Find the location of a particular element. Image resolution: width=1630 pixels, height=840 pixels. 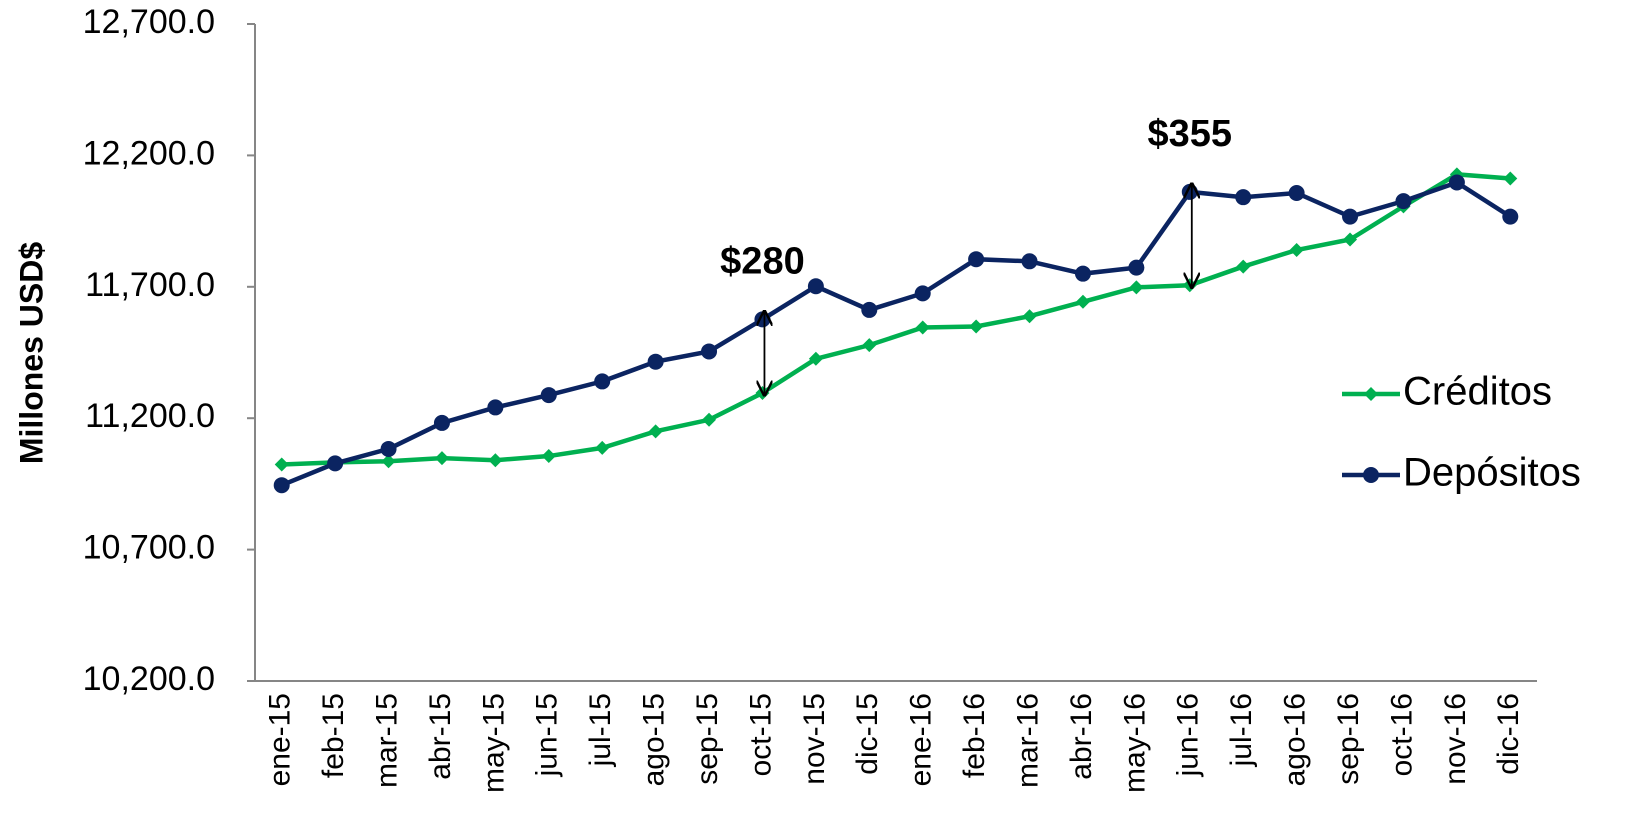

legend-label: Depósitos is located at coordinates (1492, 473).